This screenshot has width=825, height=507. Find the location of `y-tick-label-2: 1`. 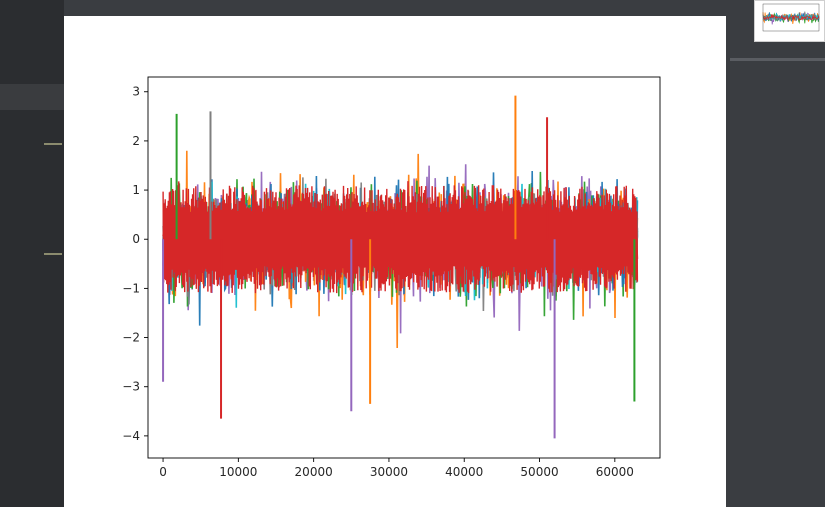

y-tick-label-2: 1 is located at coordinates (136, 190).